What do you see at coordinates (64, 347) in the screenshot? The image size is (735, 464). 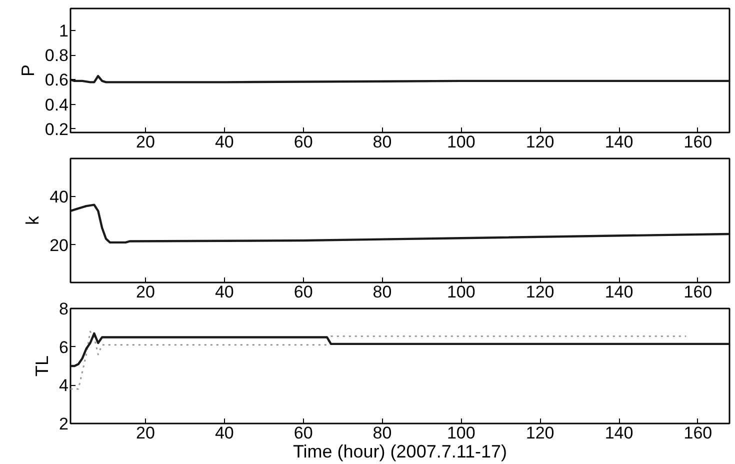 I see `y-tick-label: 6` at bounding box center [64, 347].